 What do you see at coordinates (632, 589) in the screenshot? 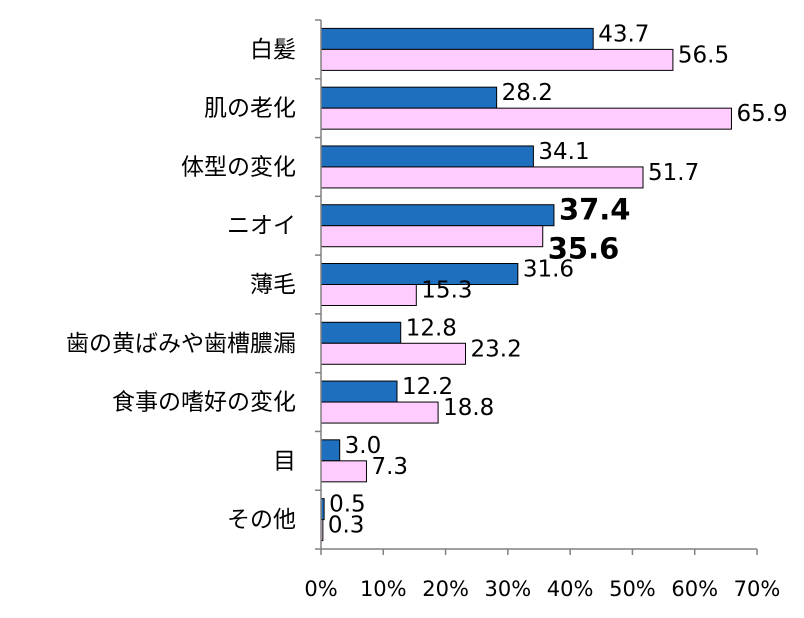
I see `x-tick-label: 50%` at bounding box center [632, 589].